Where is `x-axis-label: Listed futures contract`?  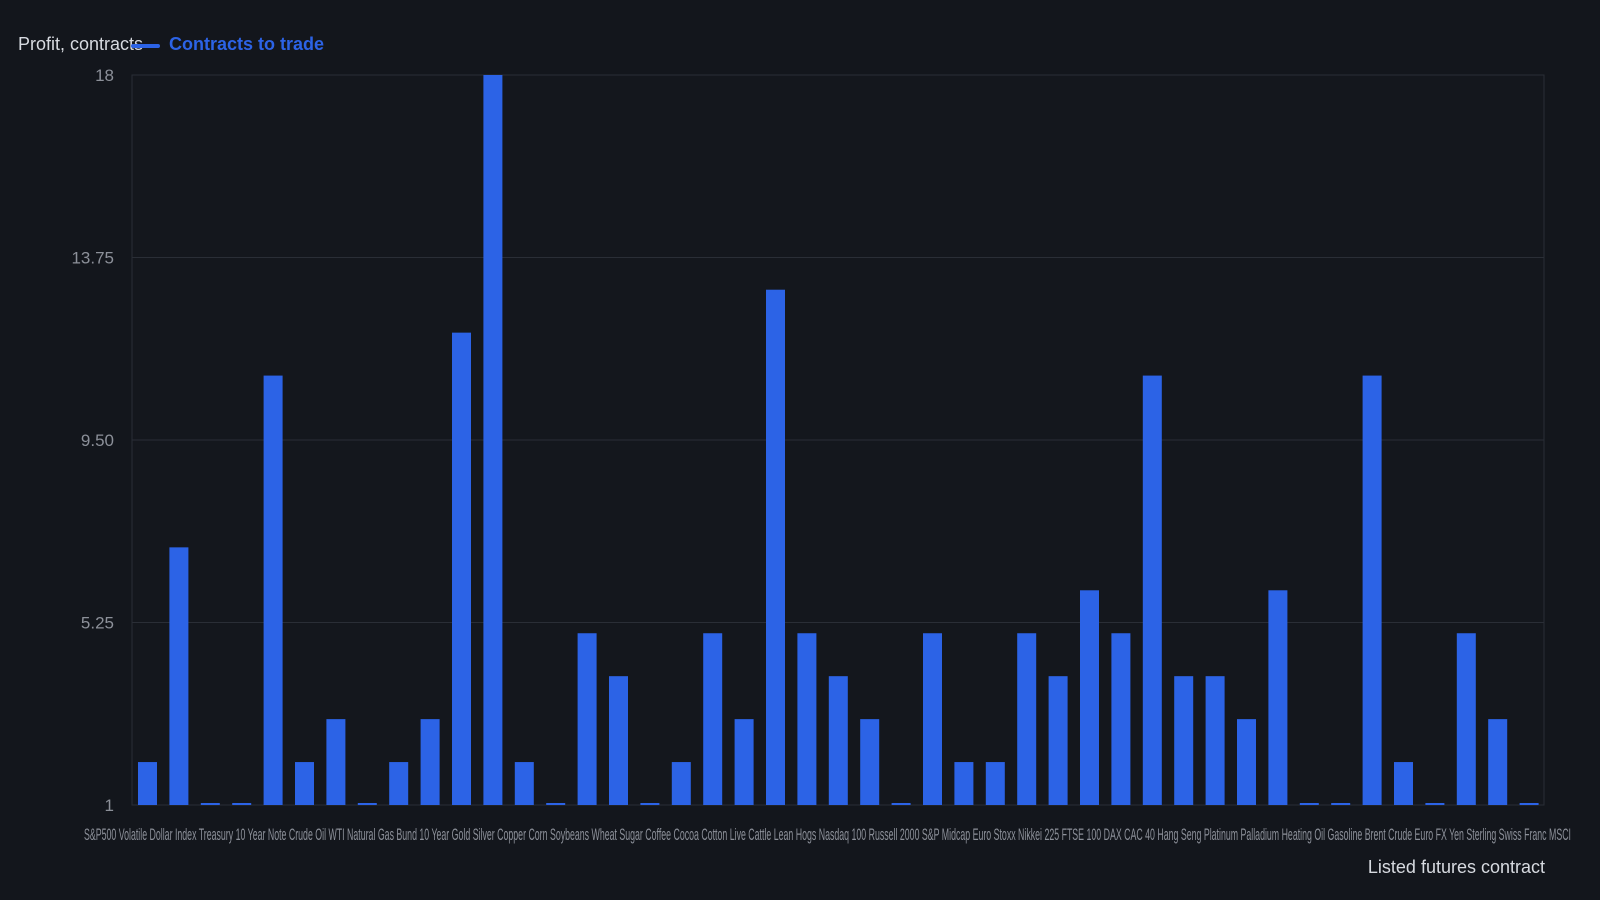 x-axis-label: Listed futures contract is located at coordinates (1456, 867).